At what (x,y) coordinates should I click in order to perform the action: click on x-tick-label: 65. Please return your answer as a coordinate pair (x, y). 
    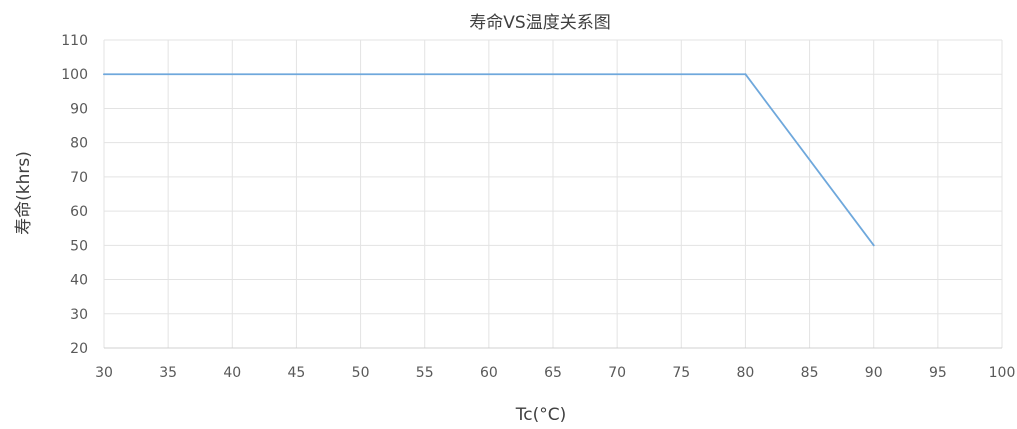
    Looking at the image, I should click on (553, 373).